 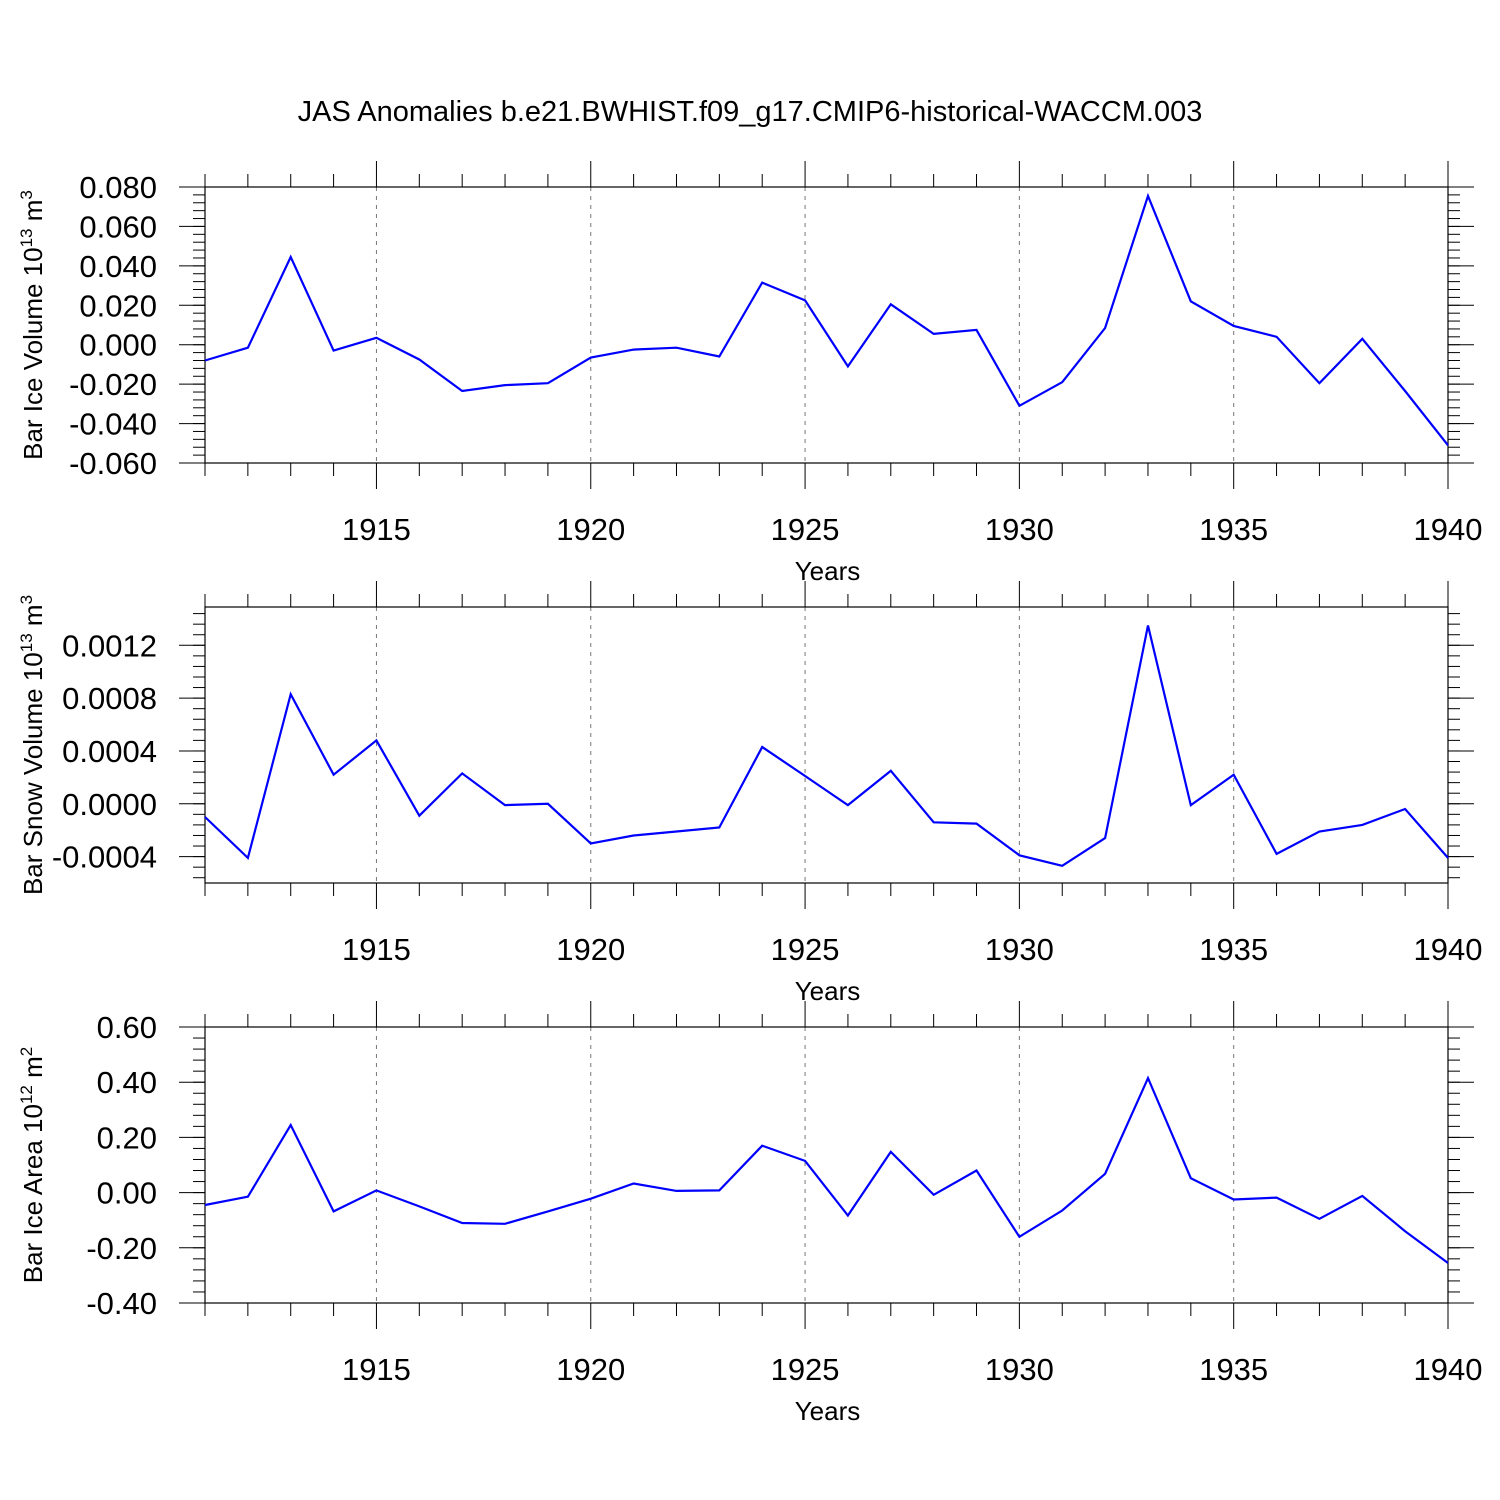 I want to click on y-tick-label: 0.20, so click(x=127, y=1137).